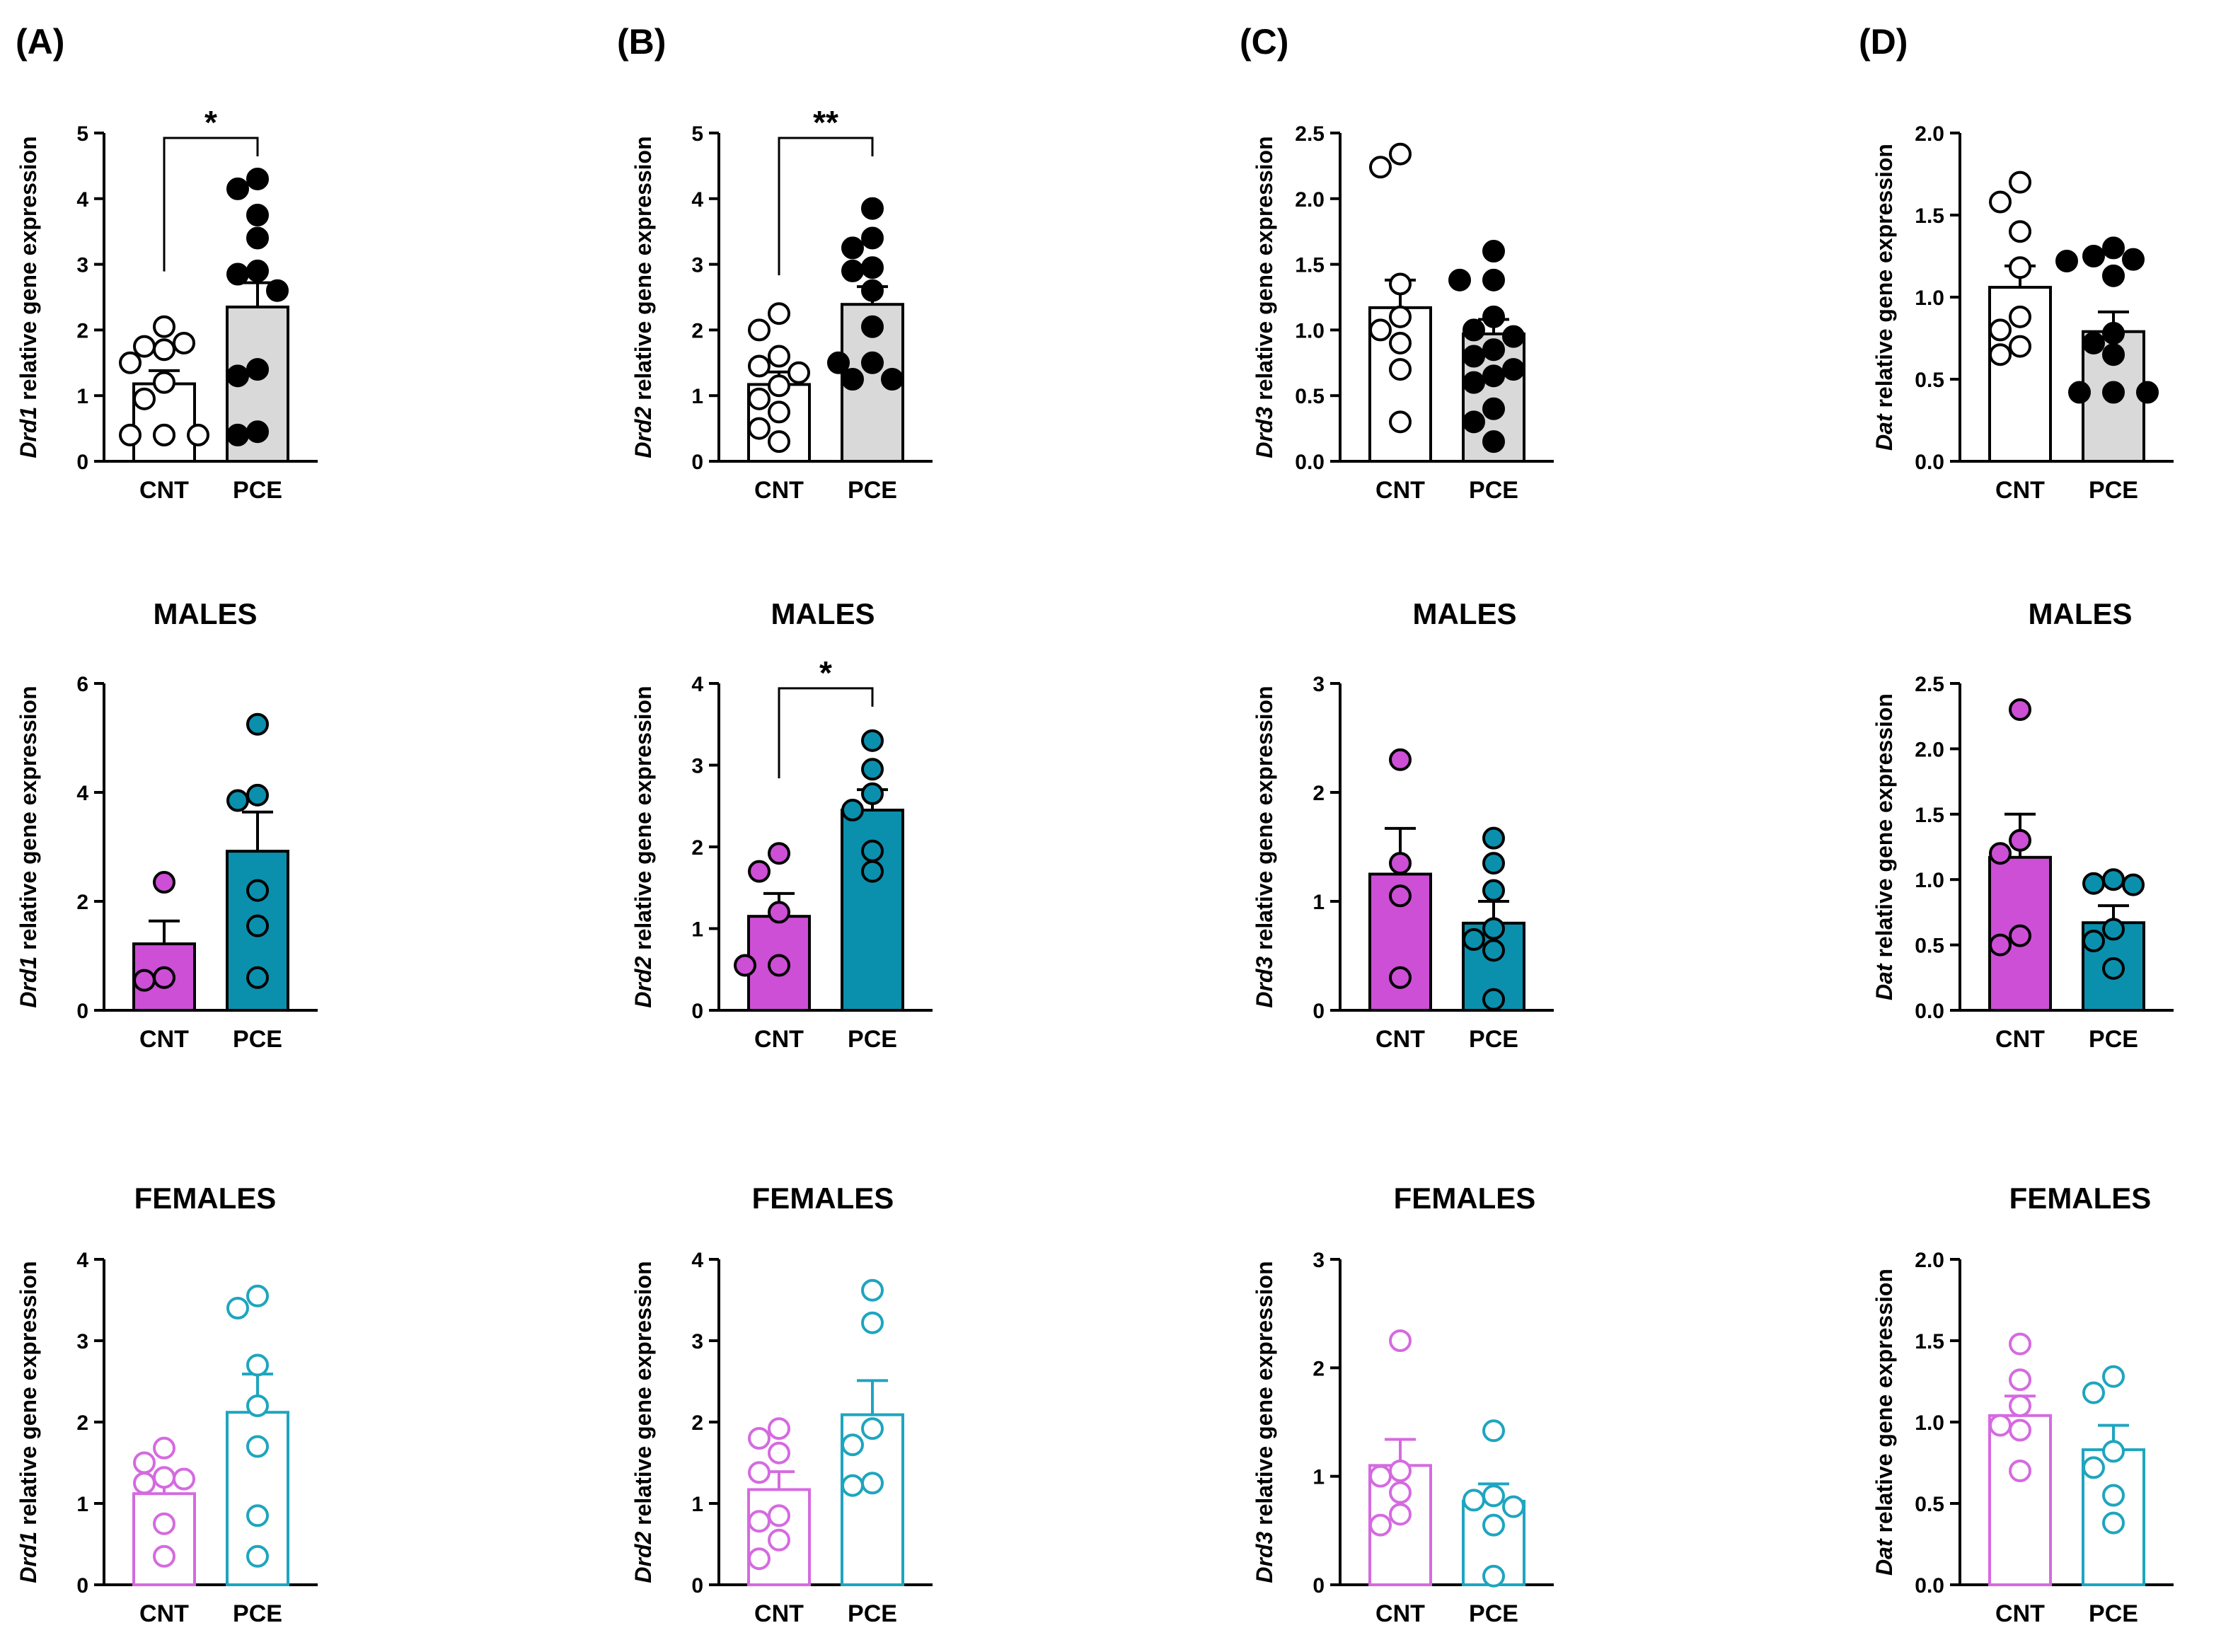 The width and height of the screenshot is (2221, 1652). I want to click on y-tick-label: 1.5, so click(1929, 216).